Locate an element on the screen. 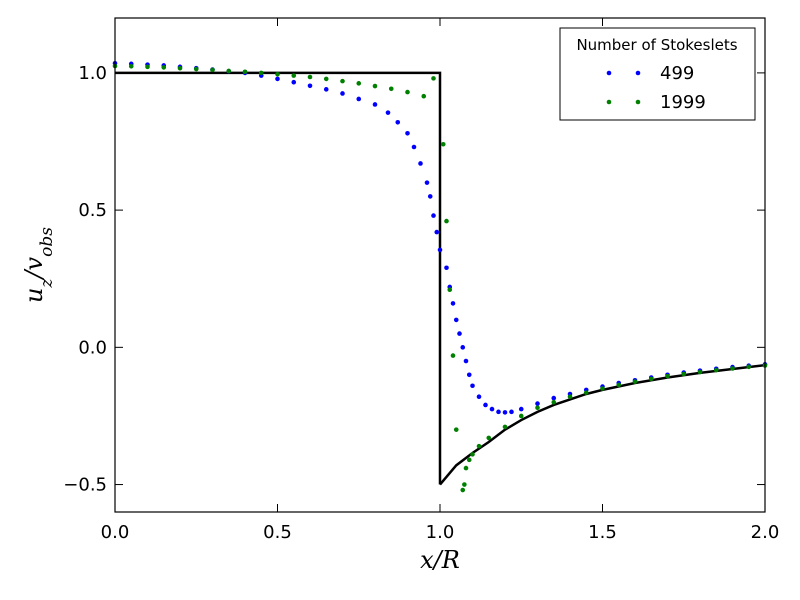 The height and width of the screenshot is (600, 800). x-tick-label-3: 1.5 is located at coordinates (602, 532).